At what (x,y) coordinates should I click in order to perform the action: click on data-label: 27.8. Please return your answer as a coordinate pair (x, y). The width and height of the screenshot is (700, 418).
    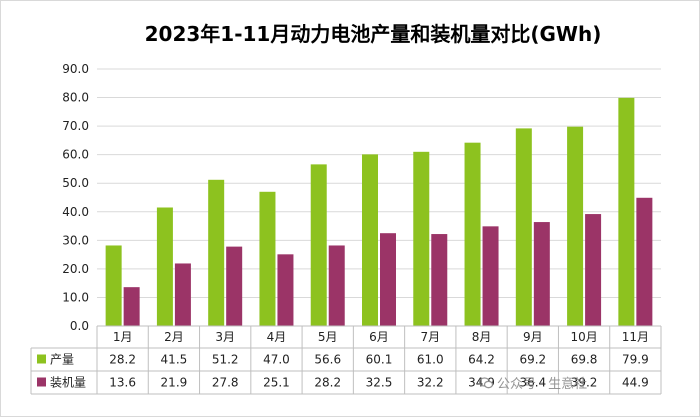
    Looking at the image, I should click on (225, 383).